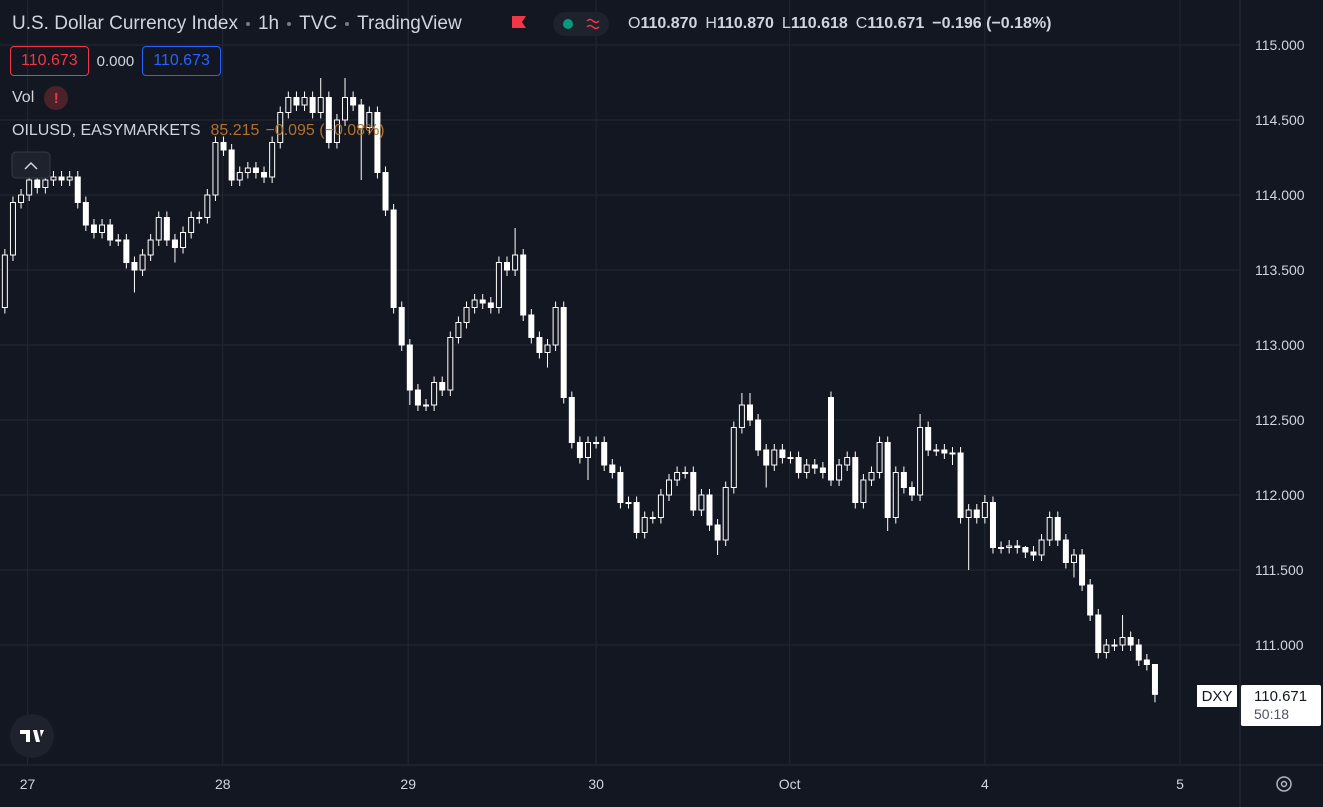 This screenshot has width=1323, height=807. I want to click on y-tick-label: 114.000, so click(1280, 195).